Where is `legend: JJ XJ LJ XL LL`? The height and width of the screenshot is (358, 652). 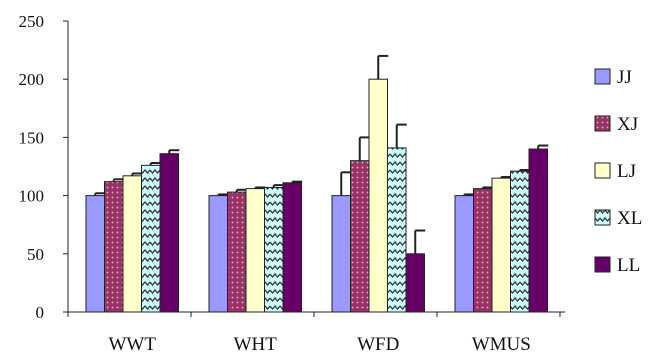 legend: JJ XJ LJ XL LL is located at coordinates (618, 171).